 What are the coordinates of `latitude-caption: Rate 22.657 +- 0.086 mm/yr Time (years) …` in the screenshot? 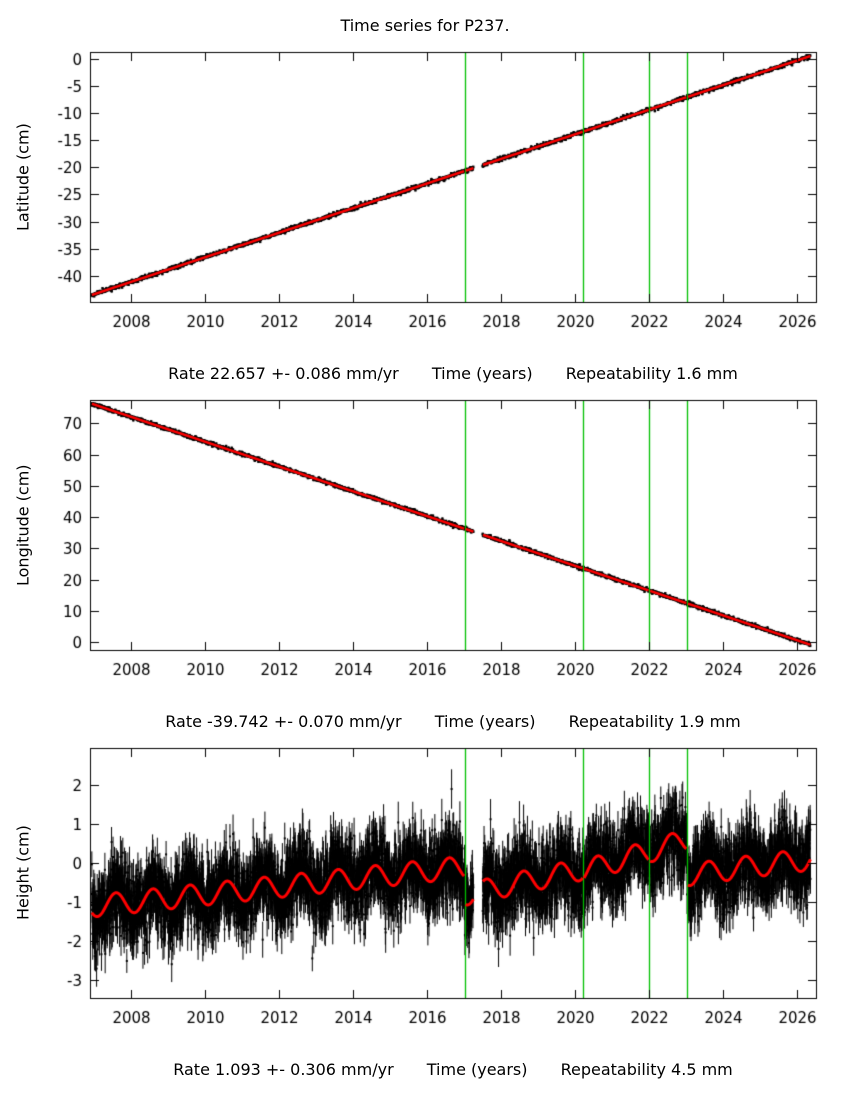 It's located at (439, 374).